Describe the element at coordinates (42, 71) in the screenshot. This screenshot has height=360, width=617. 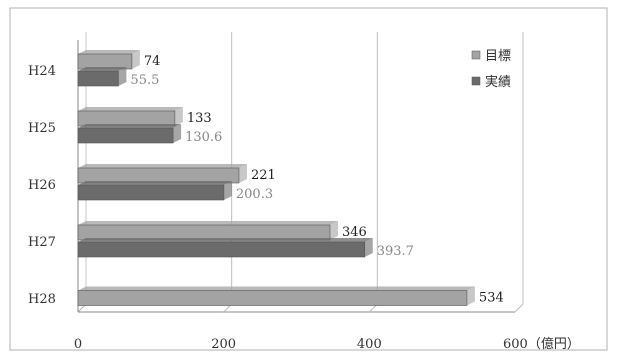
I see `category-label: H24` at that location.